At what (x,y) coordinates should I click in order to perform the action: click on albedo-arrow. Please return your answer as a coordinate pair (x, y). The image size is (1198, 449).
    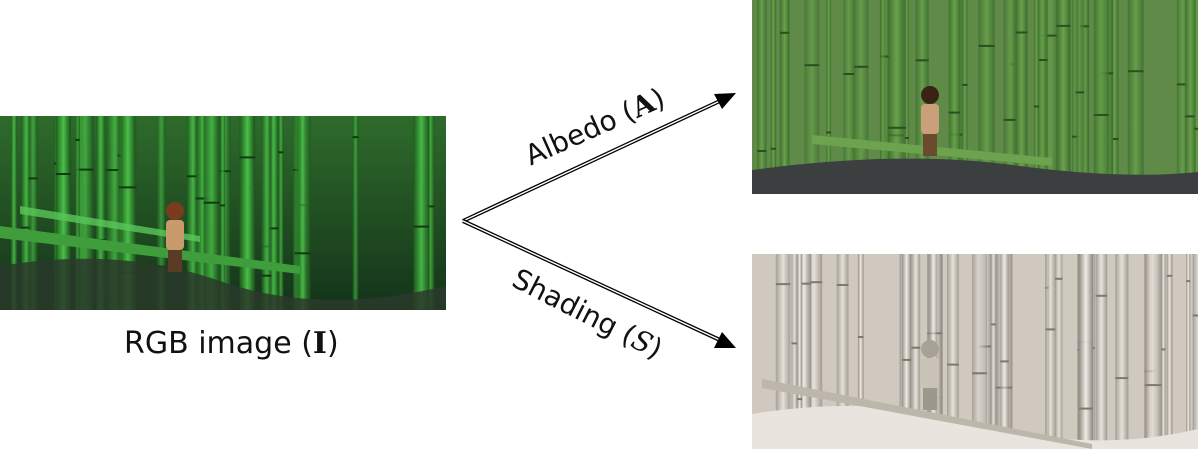
    Looking at the image, I should click on (599, 158).